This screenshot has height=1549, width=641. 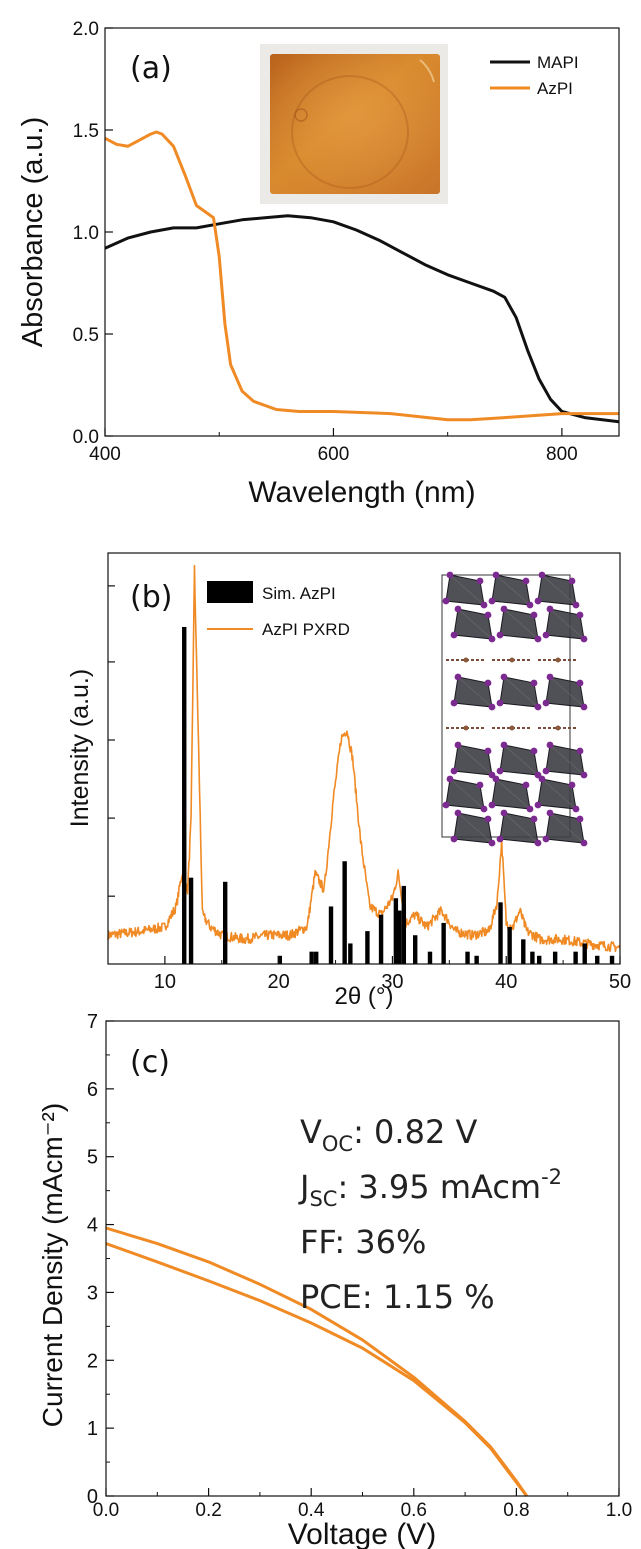 What do you see at coordinates (337, 1144) in the screenshot?
I see `annotation-voc-sub: OC` at bounding box center [337, 1144].